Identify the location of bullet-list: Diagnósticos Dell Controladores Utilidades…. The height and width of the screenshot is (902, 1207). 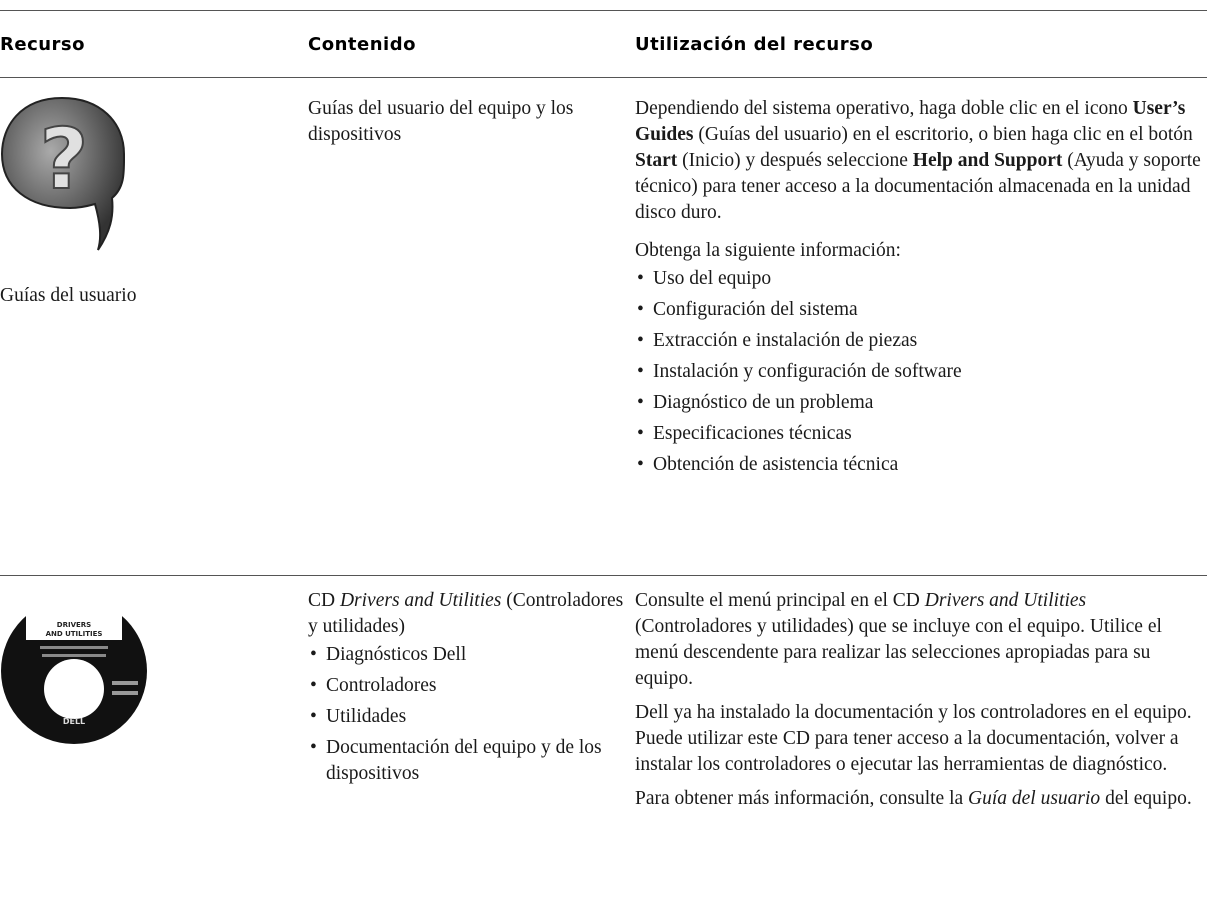
(470, 714).